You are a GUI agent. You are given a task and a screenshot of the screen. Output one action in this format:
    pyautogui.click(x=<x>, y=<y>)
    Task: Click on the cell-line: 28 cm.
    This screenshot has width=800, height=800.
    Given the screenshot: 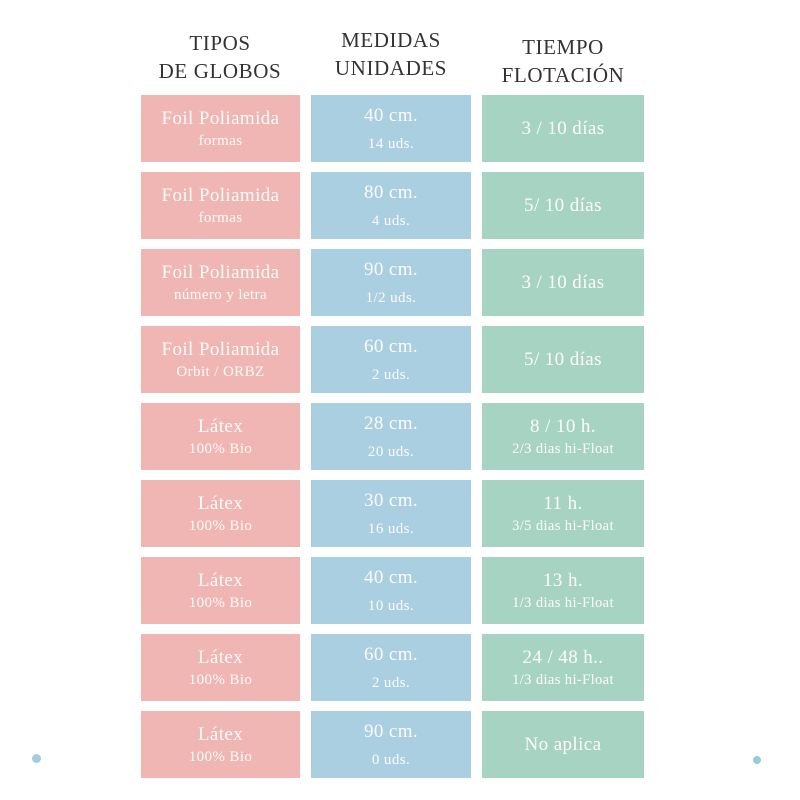 What is the action you would take?
    pyautogui.click(x=391, y=424)
    